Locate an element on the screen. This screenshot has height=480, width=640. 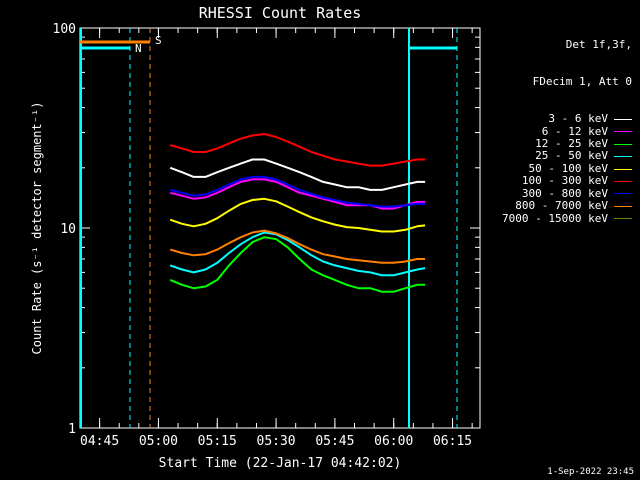
legend-label: 800 - 7000 keV is located at coordinates (561, 206).